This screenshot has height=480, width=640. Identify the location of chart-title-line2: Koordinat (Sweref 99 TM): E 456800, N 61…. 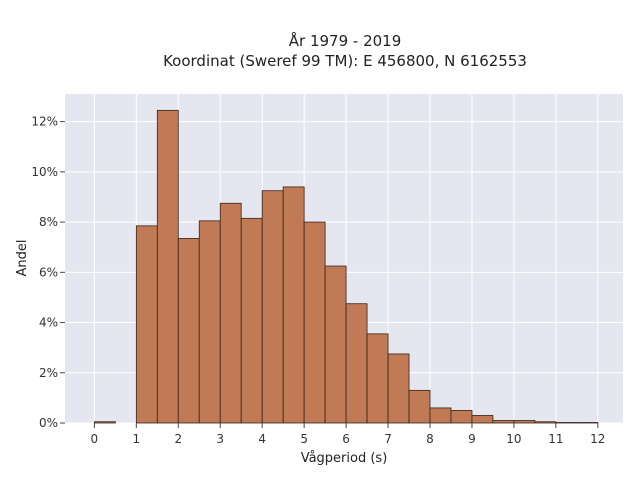
(345, 61).